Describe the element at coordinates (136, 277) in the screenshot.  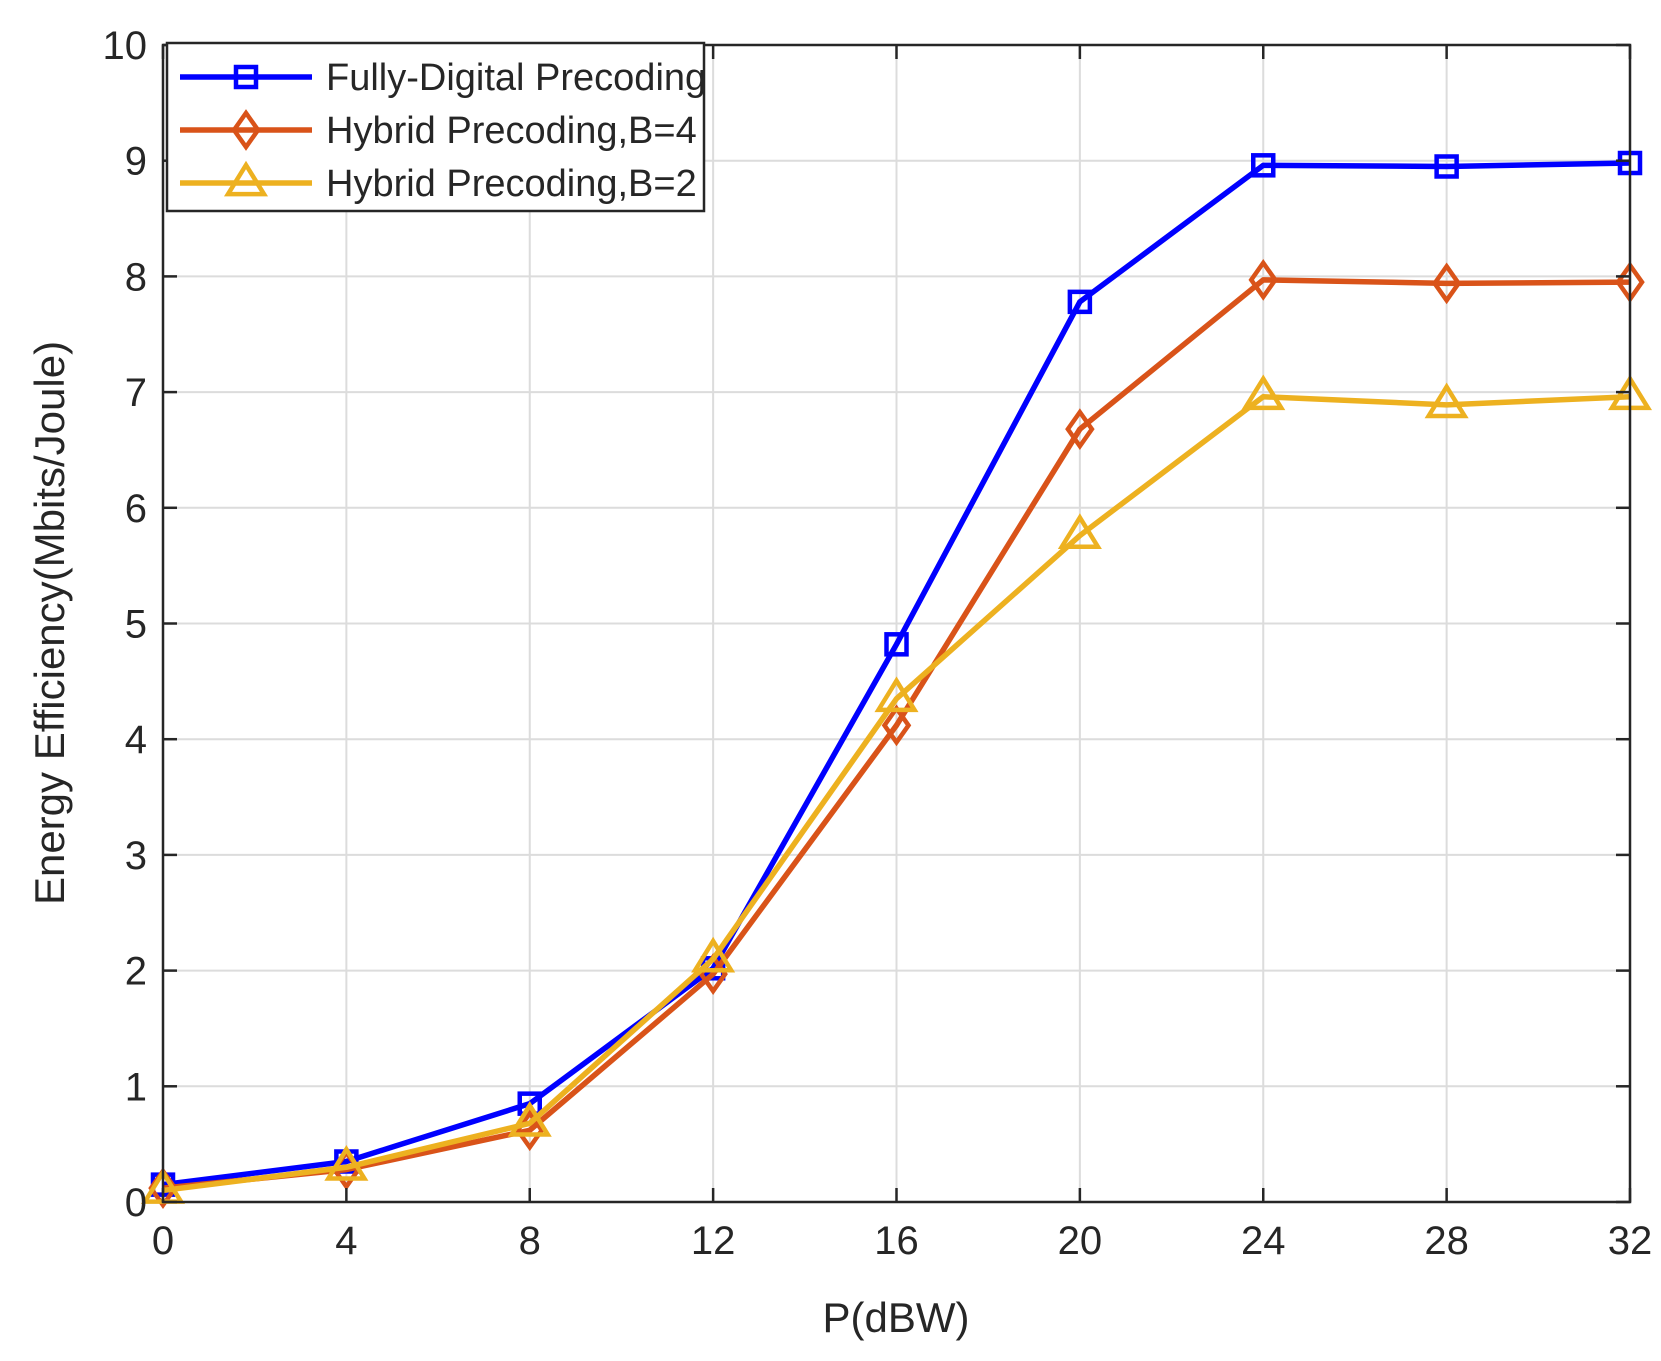
I see `y-tick-label: 8` at that location.